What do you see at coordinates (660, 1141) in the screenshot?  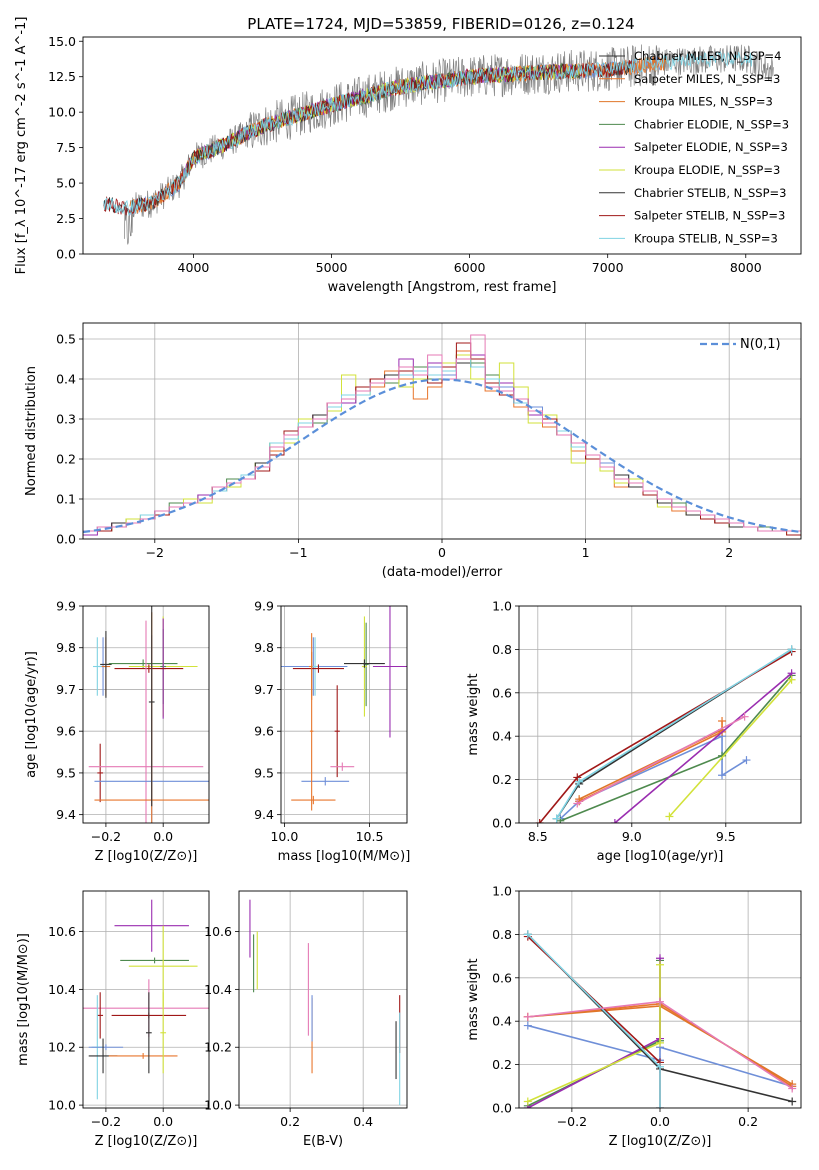 I see `weight_vs_Z-xlabel: Z [log10(Z/Z⊙)]` at bounding box center [660, 1141].